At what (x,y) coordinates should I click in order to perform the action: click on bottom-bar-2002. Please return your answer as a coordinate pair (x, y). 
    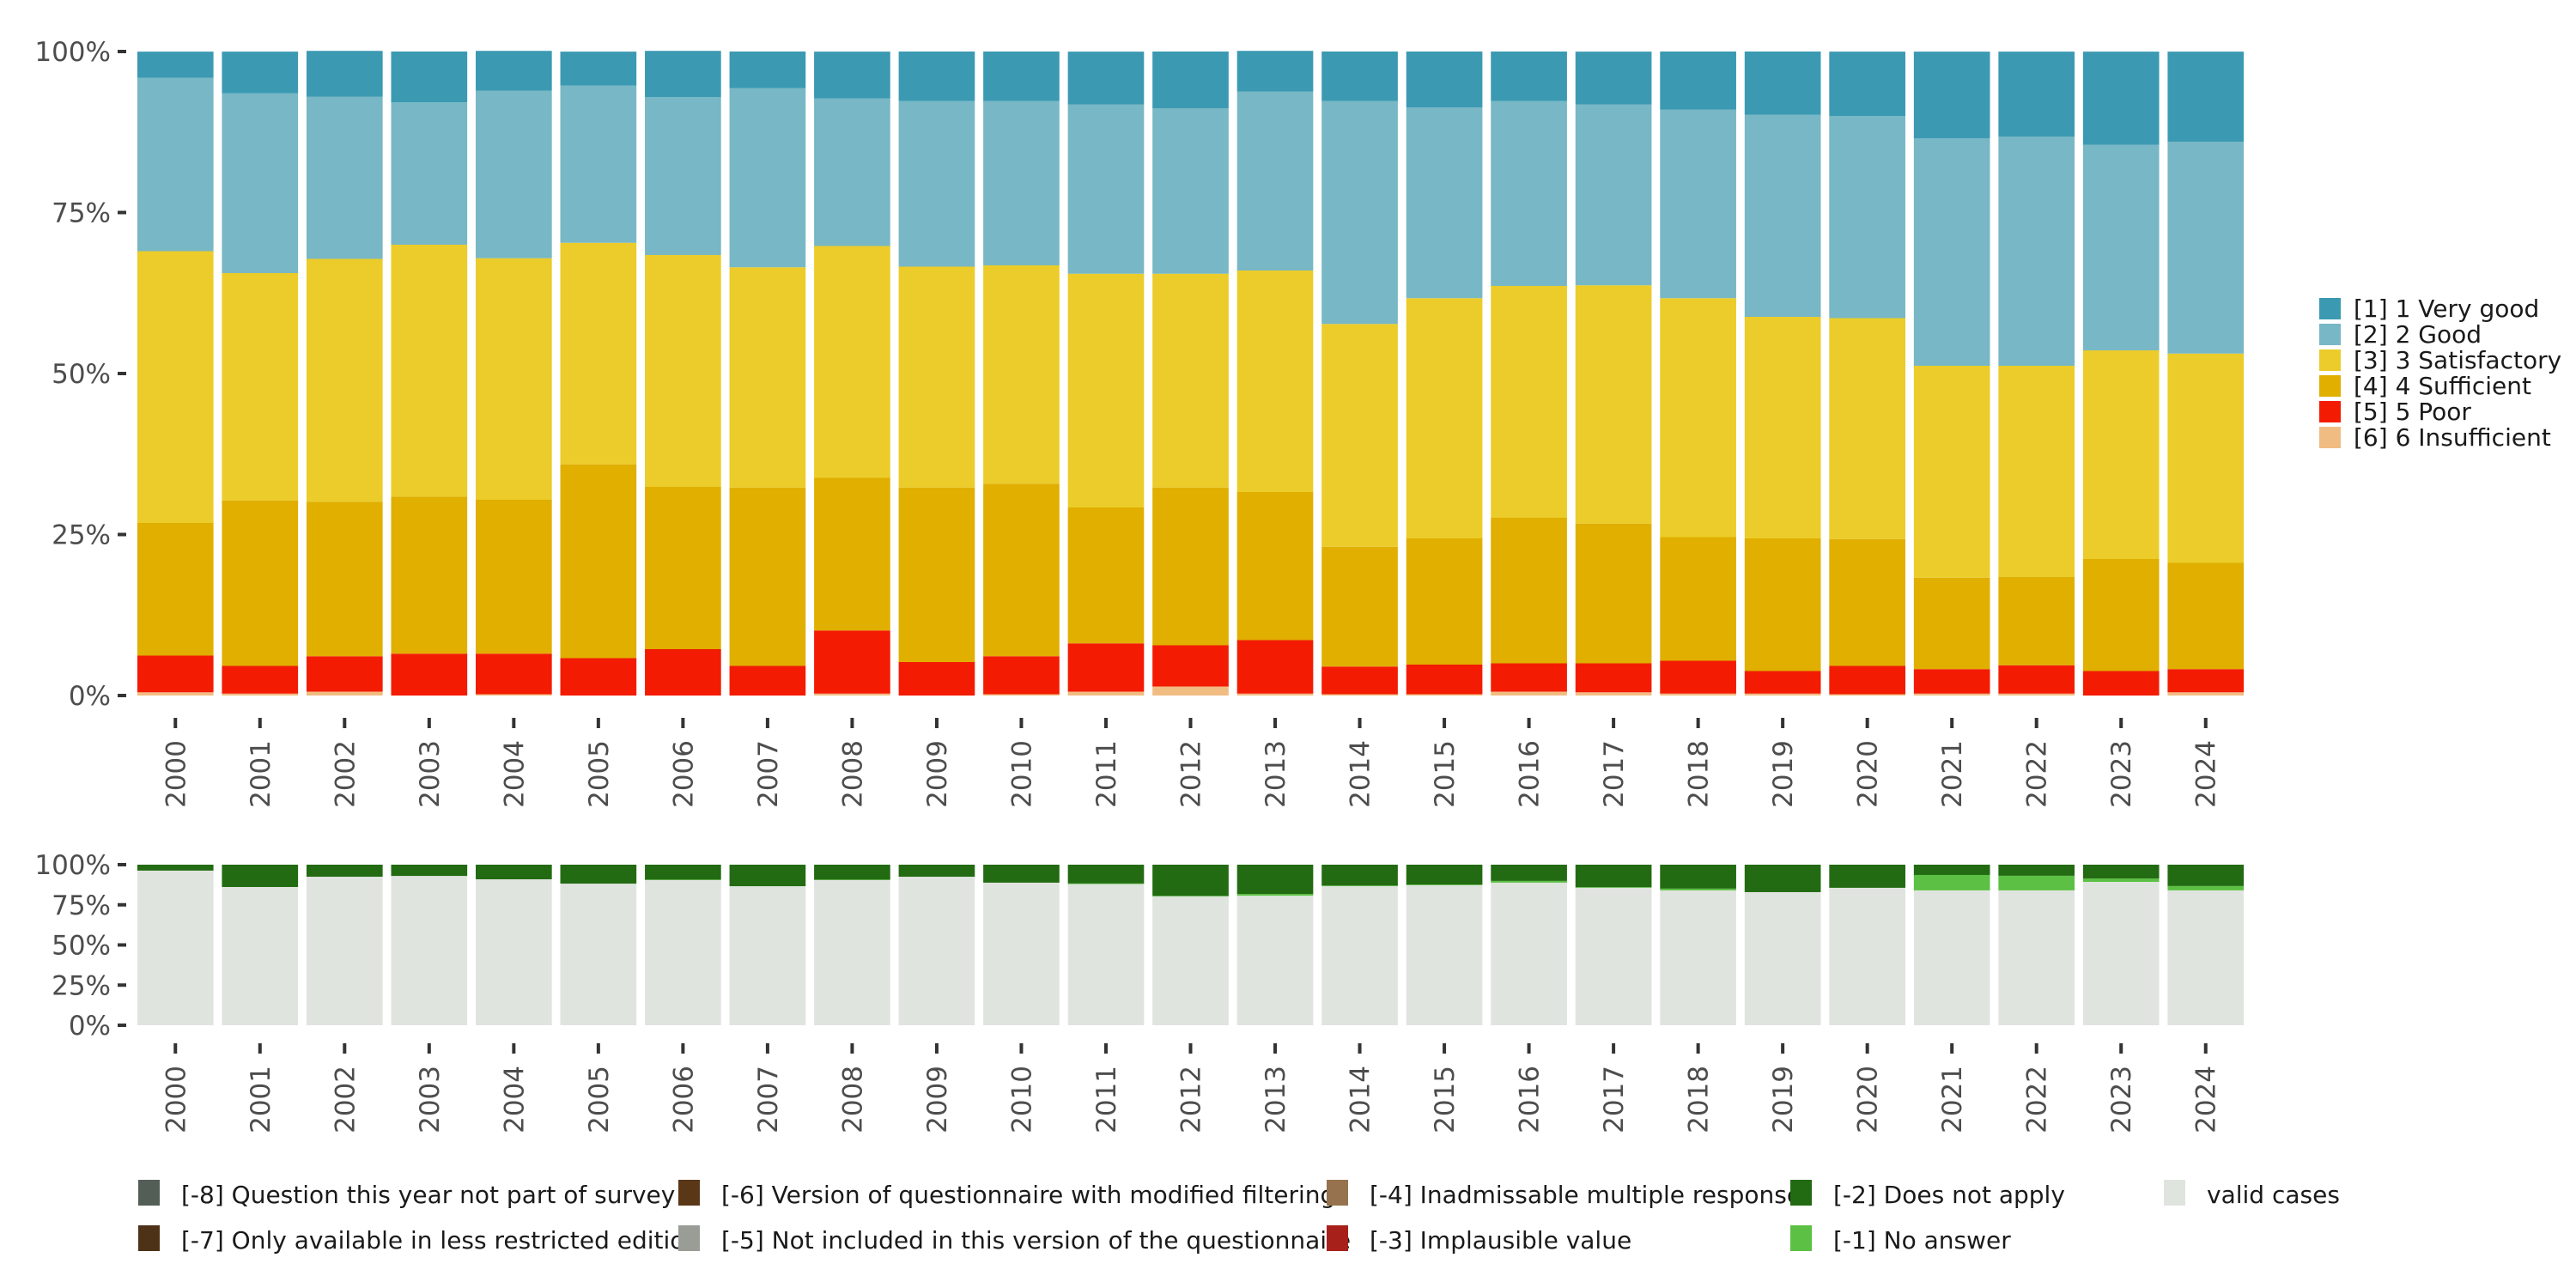
    Looking at the image, I should click on (345, 945).